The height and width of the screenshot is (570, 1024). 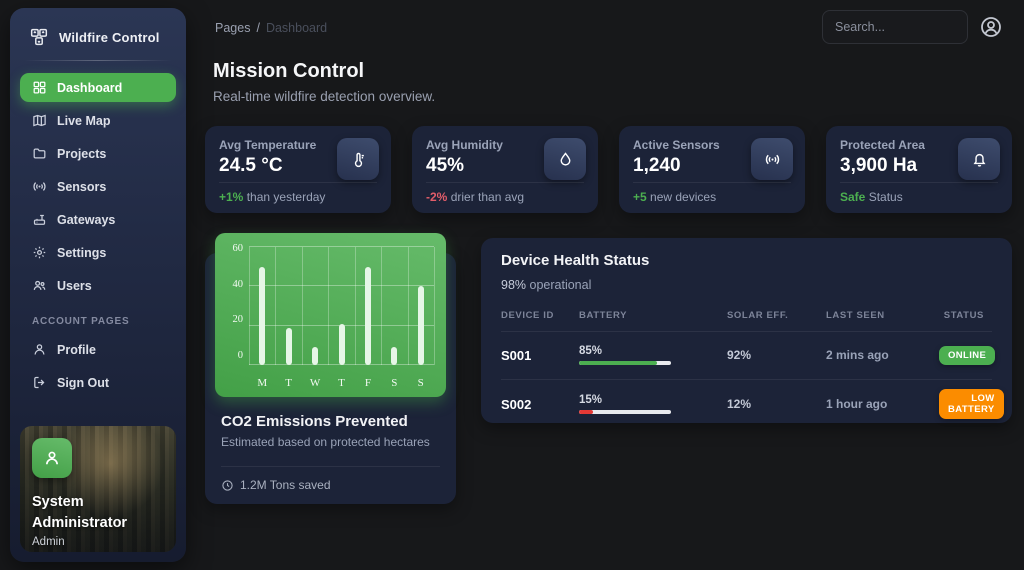 I want to click on search-input, so click(x=895, y=27).